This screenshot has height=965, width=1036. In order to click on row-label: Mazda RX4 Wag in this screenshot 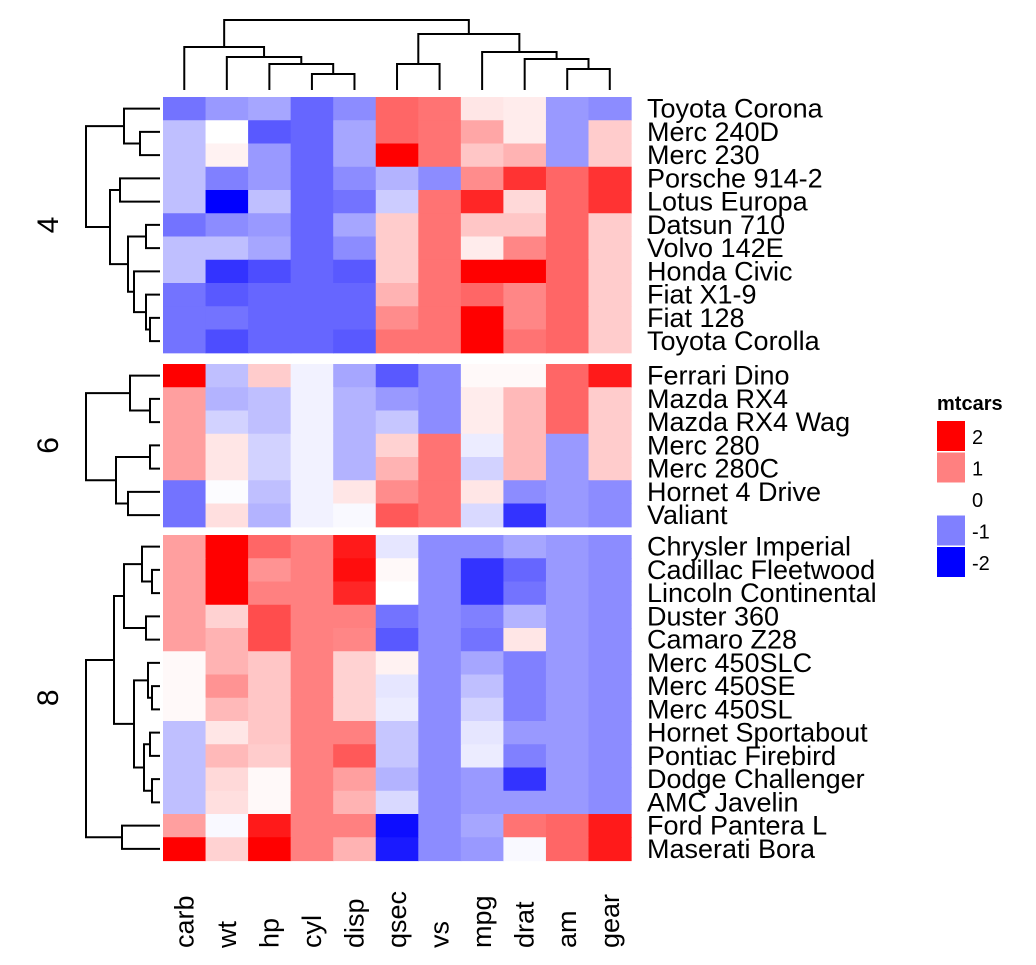, I will do `click(748, 422)`.